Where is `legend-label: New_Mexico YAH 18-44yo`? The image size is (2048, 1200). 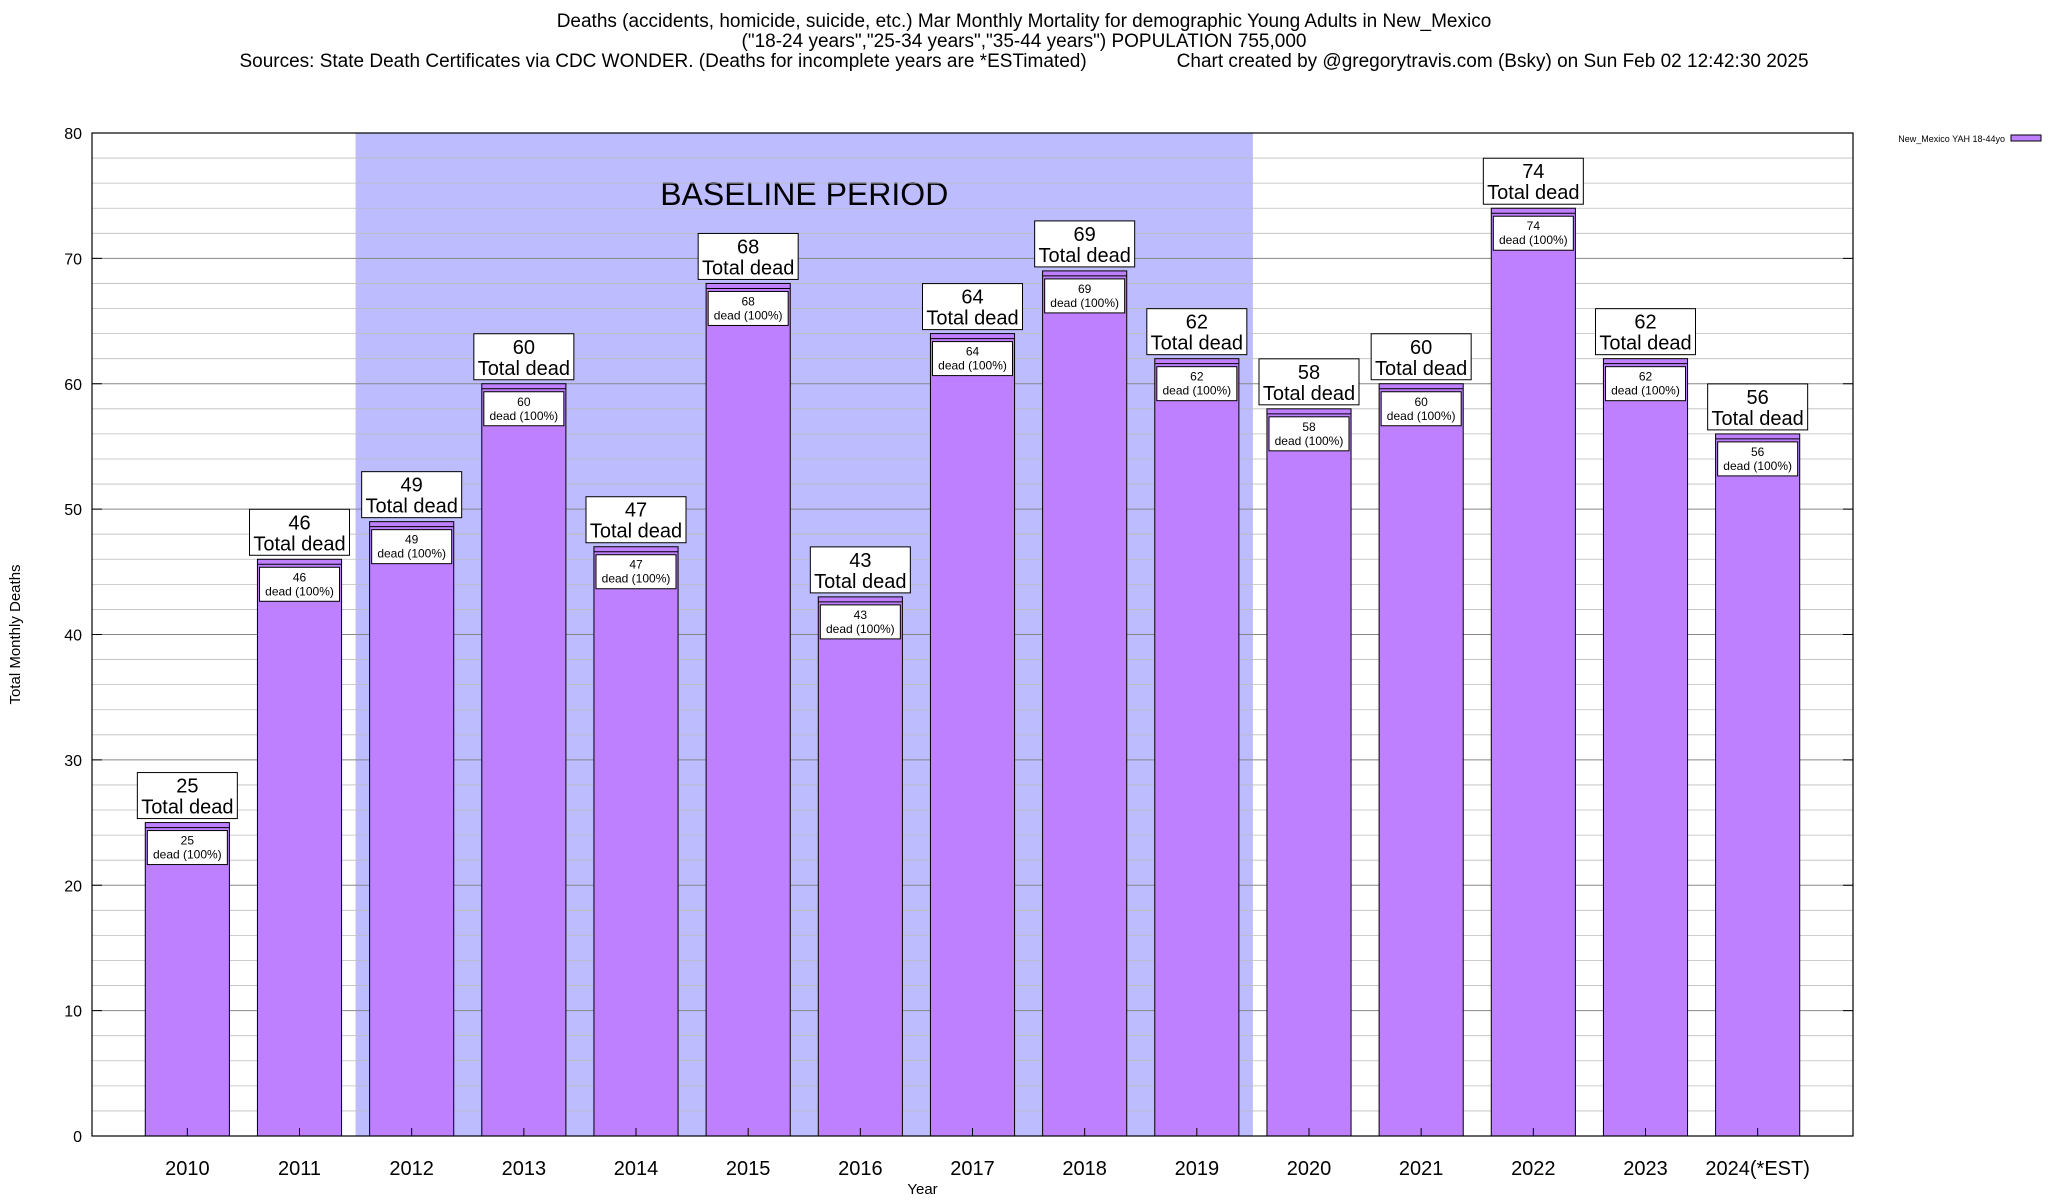 legend-label: New_Mexico YAH 18-44yo is located at coordinates (1951, 139).